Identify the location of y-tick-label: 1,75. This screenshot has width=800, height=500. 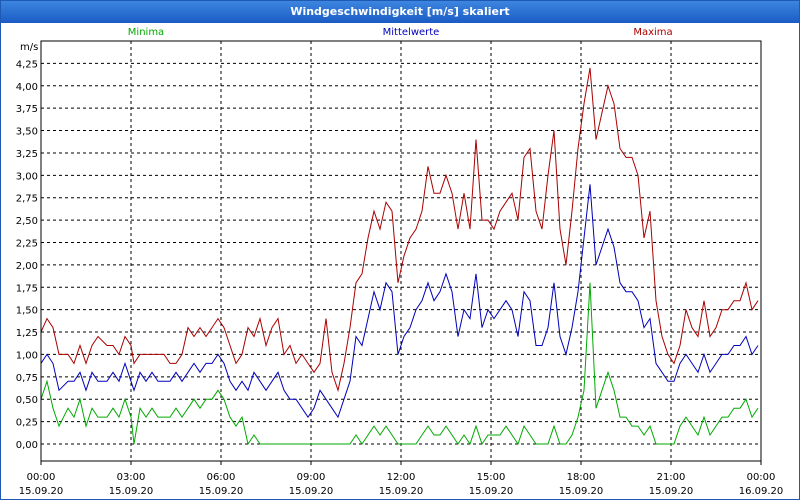
(27, 288).